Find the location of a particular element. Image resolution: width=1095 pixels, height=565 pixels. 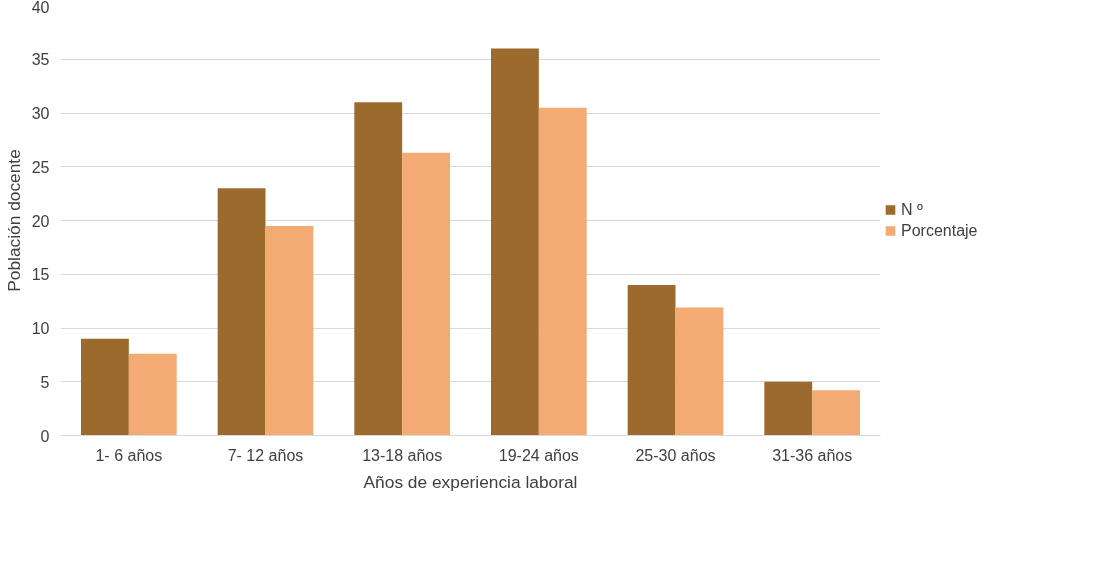

x-tick-label: 19-24 años is located at coordinates (538, 455).